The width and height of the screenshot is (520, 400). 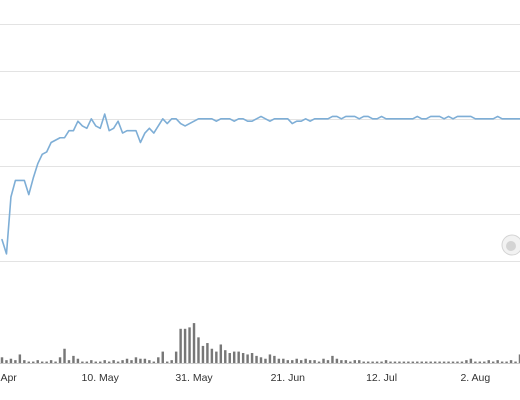 I want to click on x-tick-label: 21. Jun, so click(x=288, y=378).